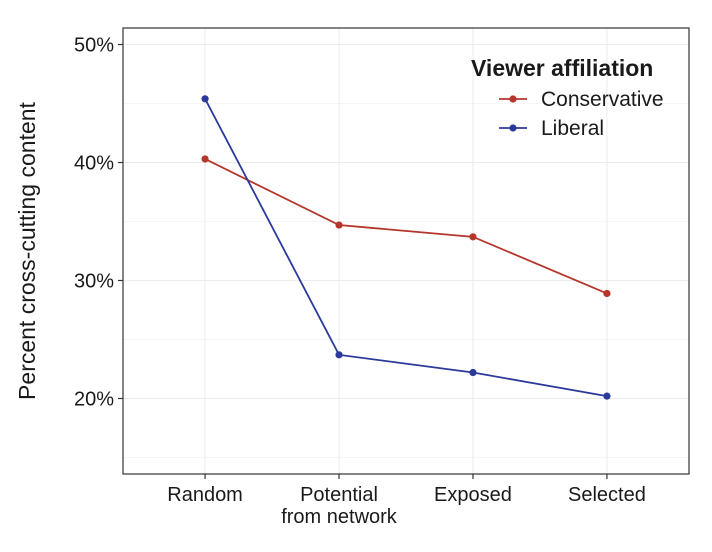  I want to click on y-tick-label: 40%, so click(94, 164).